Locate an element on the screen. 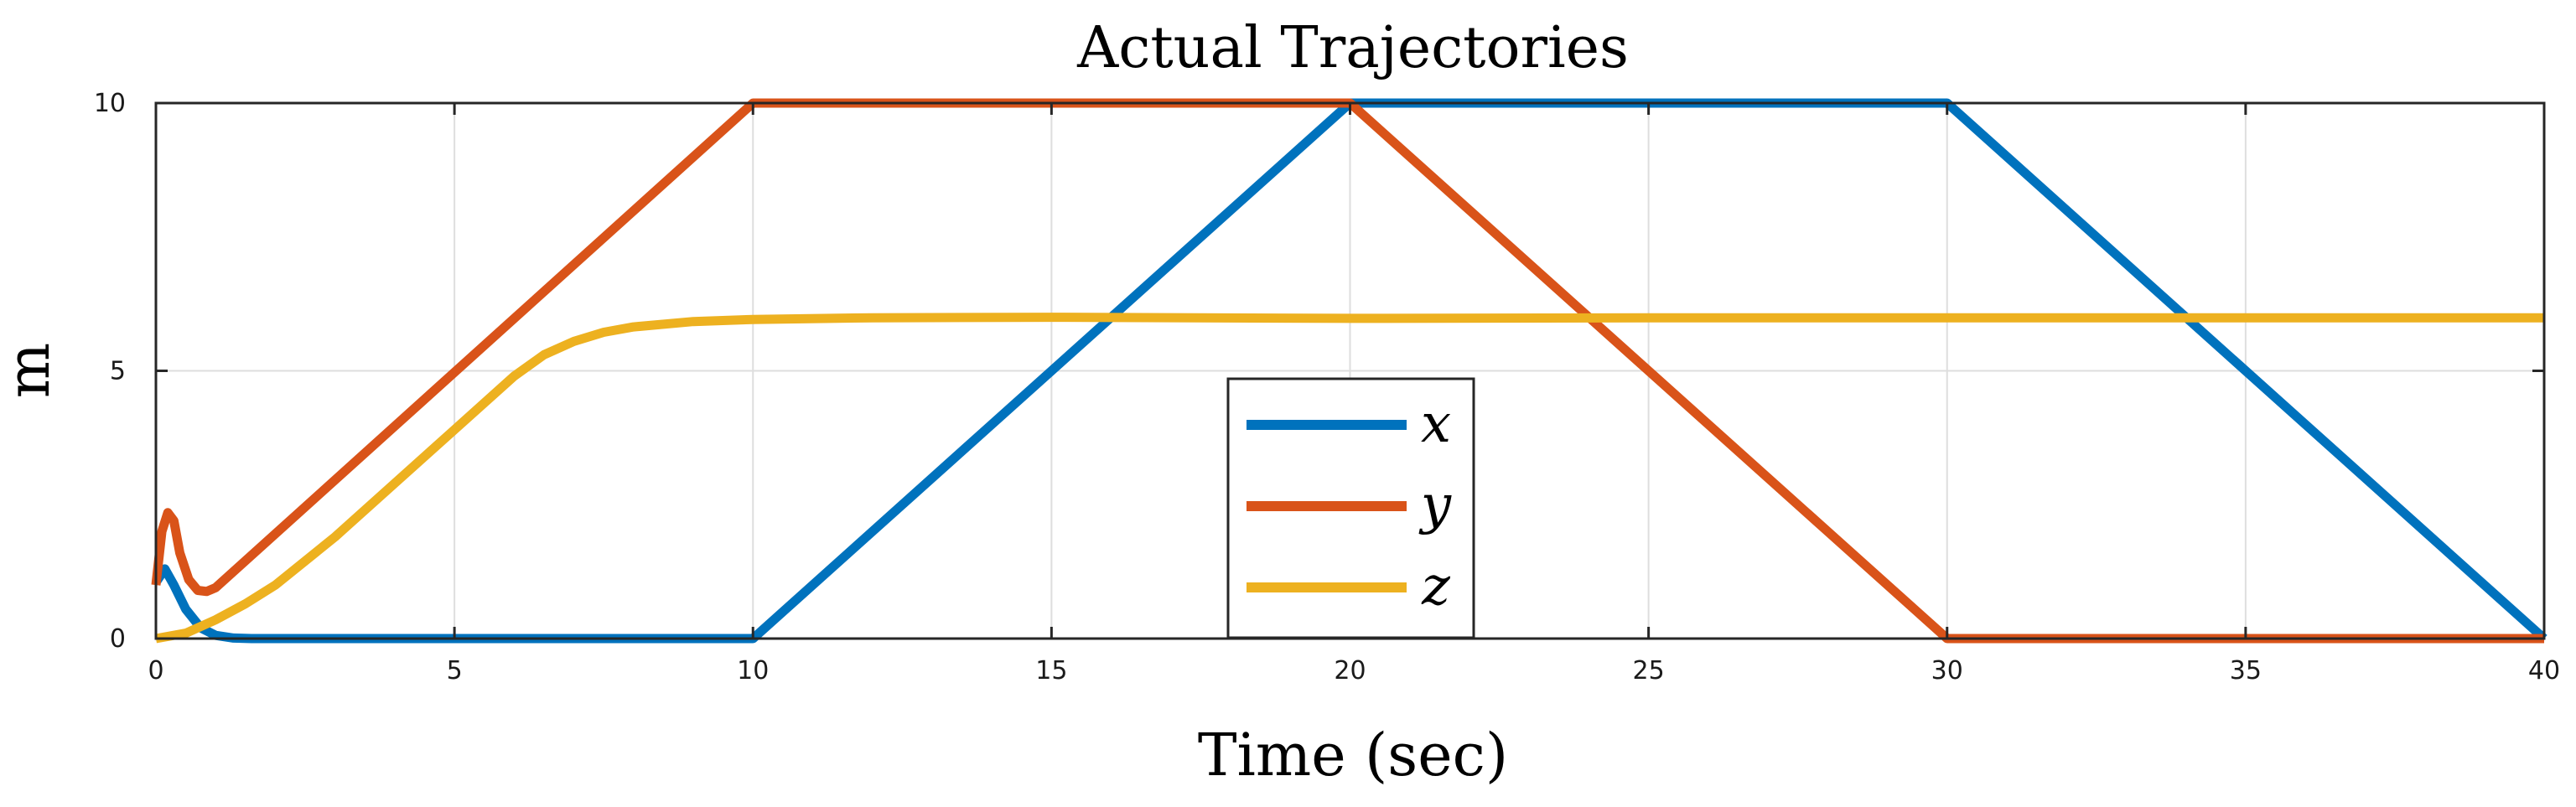 The width and height of the screenshot is (2576, 807). x-tick-label: 40 is located at coordinates (2544, 670).